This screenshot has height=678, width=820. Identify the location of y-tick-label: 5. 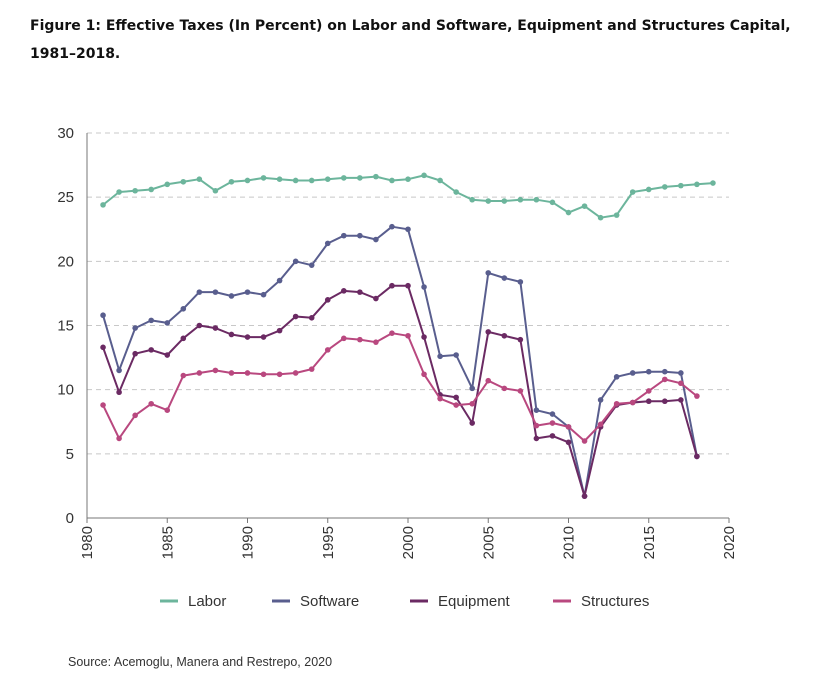
(70, 454).